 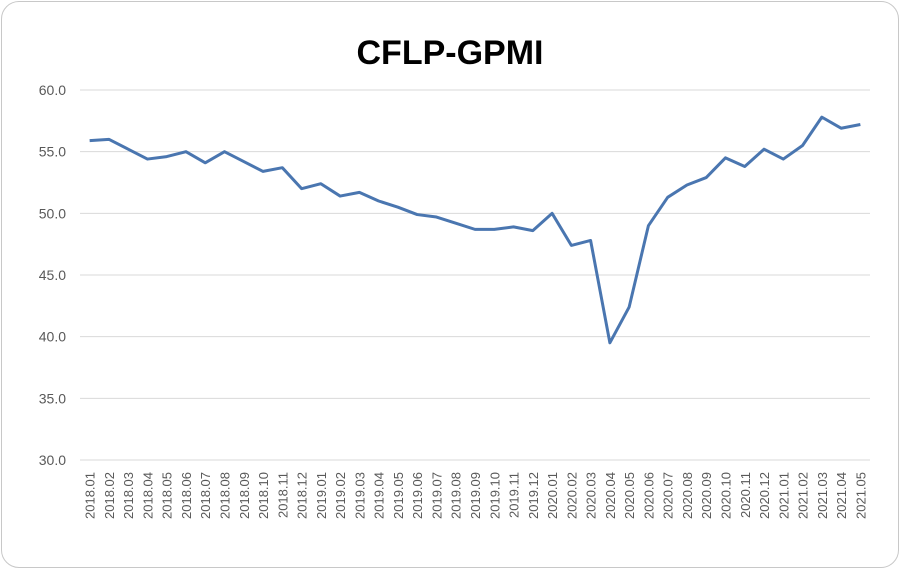 I want to click on x-tick-label: 2019.12, so click(x=533, y=495).